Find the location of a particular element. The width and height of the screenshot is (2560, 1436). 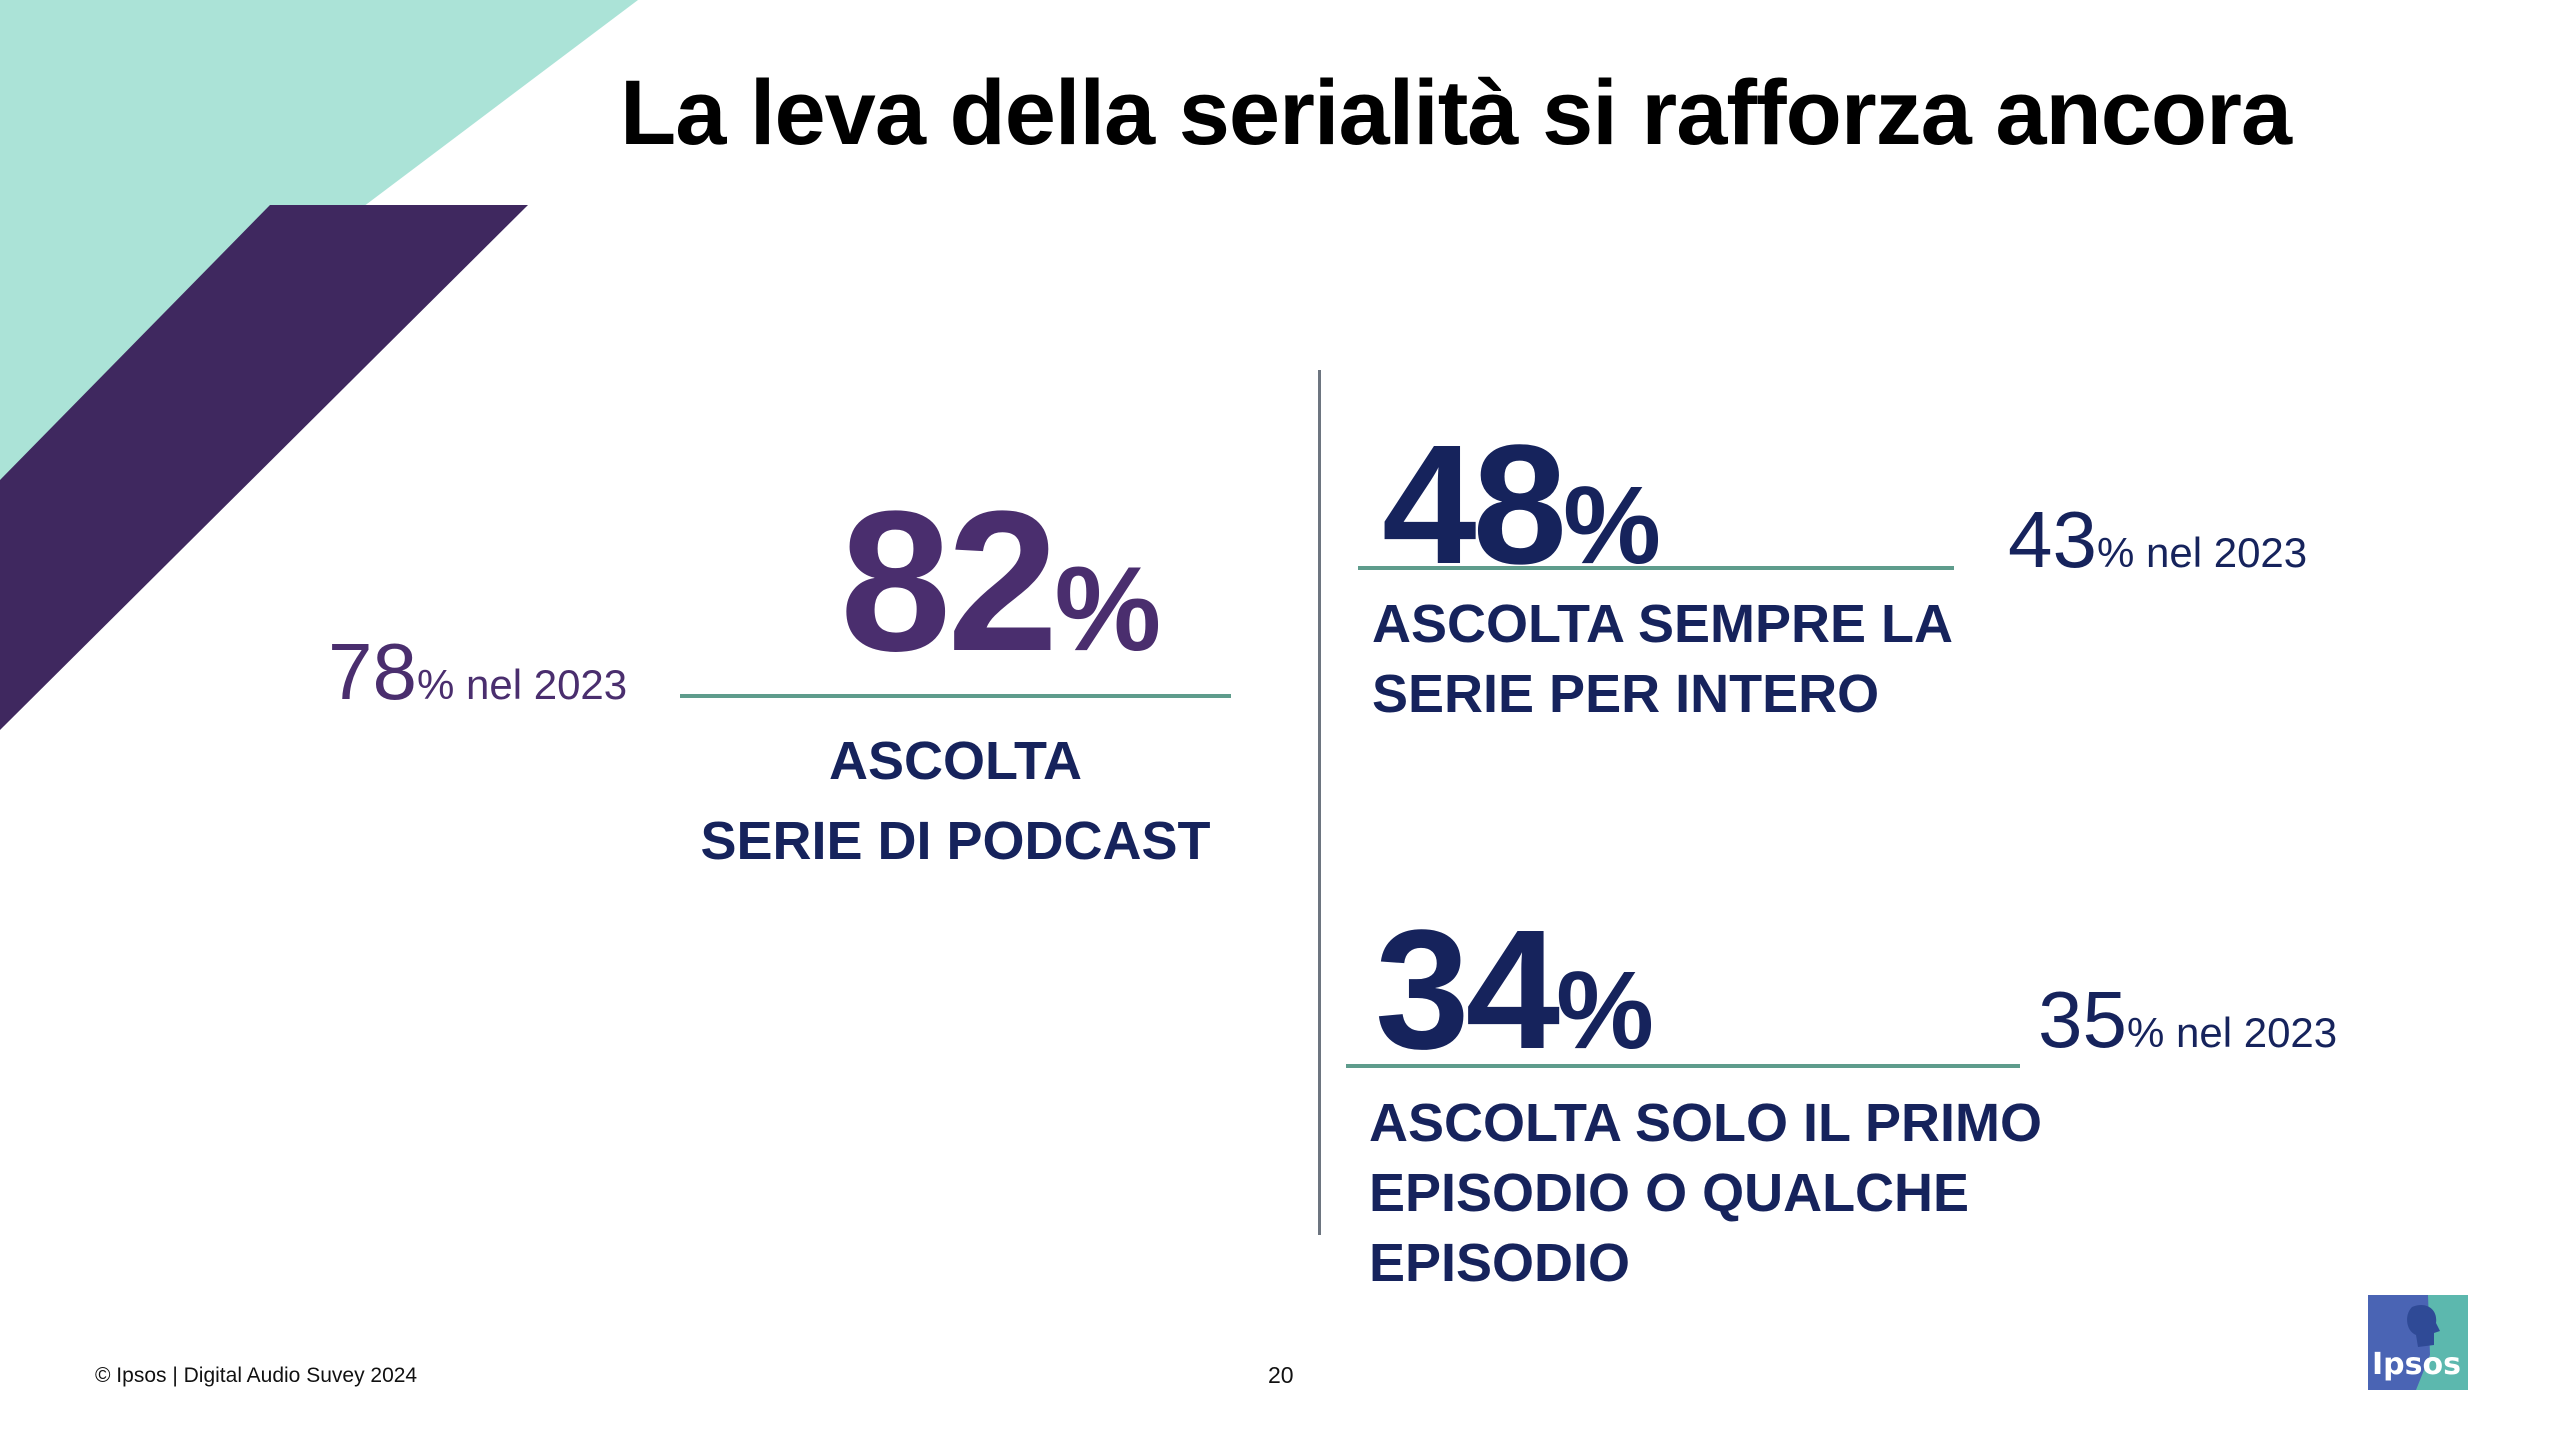

series-prev-text: % nel 2023 is located at coordinates (522, 684).